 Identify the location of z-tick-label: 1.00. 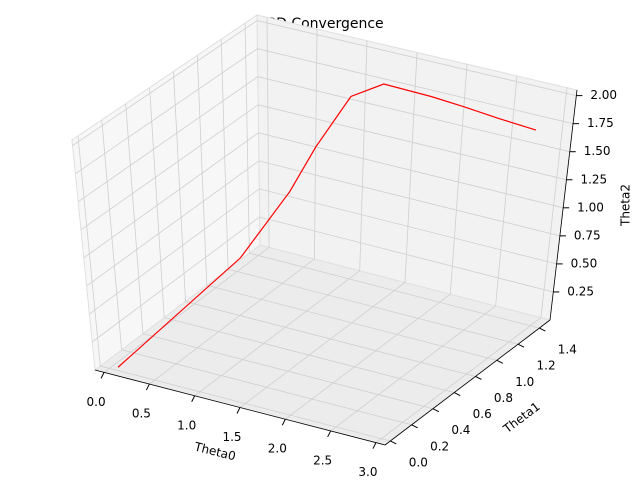
(590, 207).